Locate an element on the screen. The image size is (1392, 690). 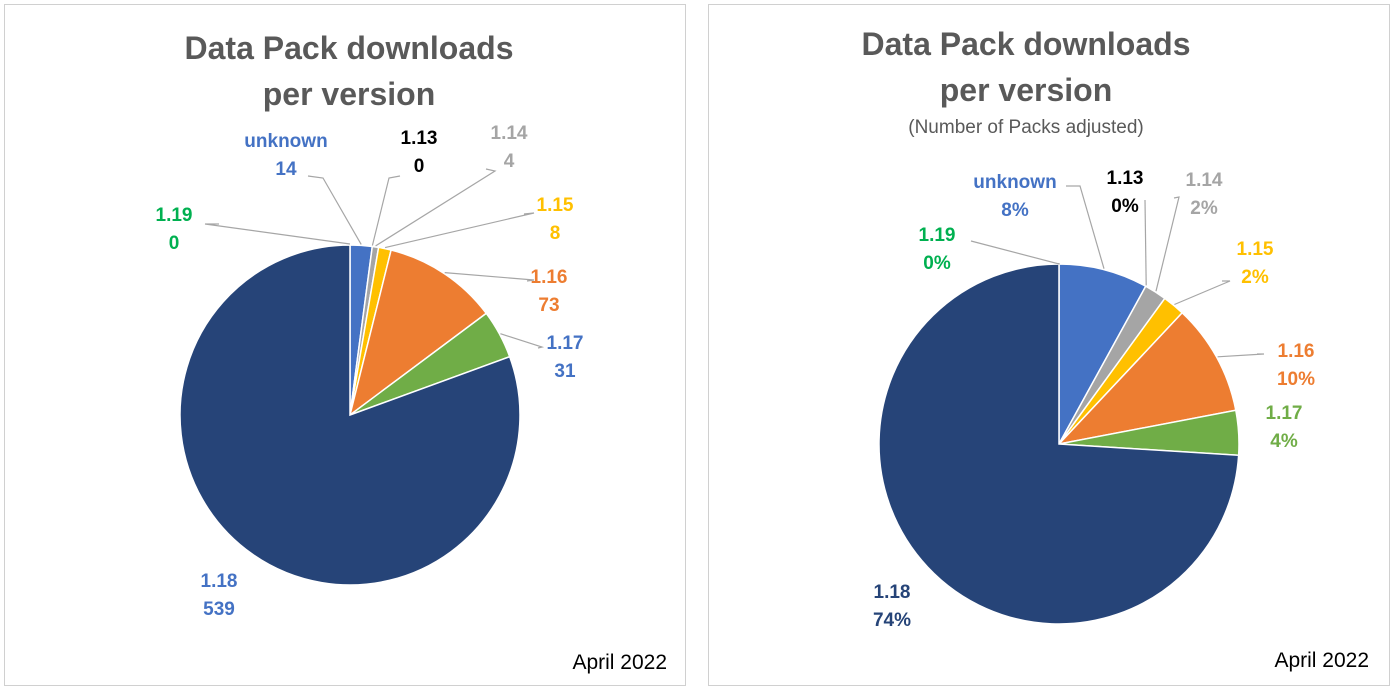
data-label-value-unknown: 14 is located at coordinates (286, 169).